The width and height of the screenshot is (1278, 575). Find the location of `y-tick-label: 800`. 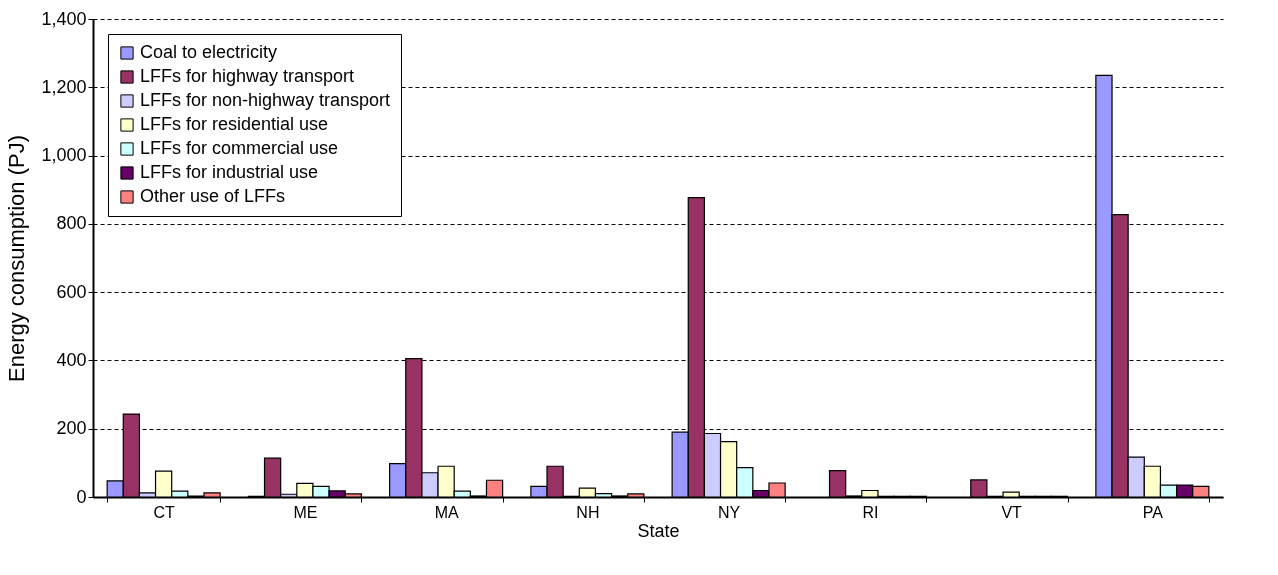

y-tick-label: 800 is located at coordinates (71, 223).